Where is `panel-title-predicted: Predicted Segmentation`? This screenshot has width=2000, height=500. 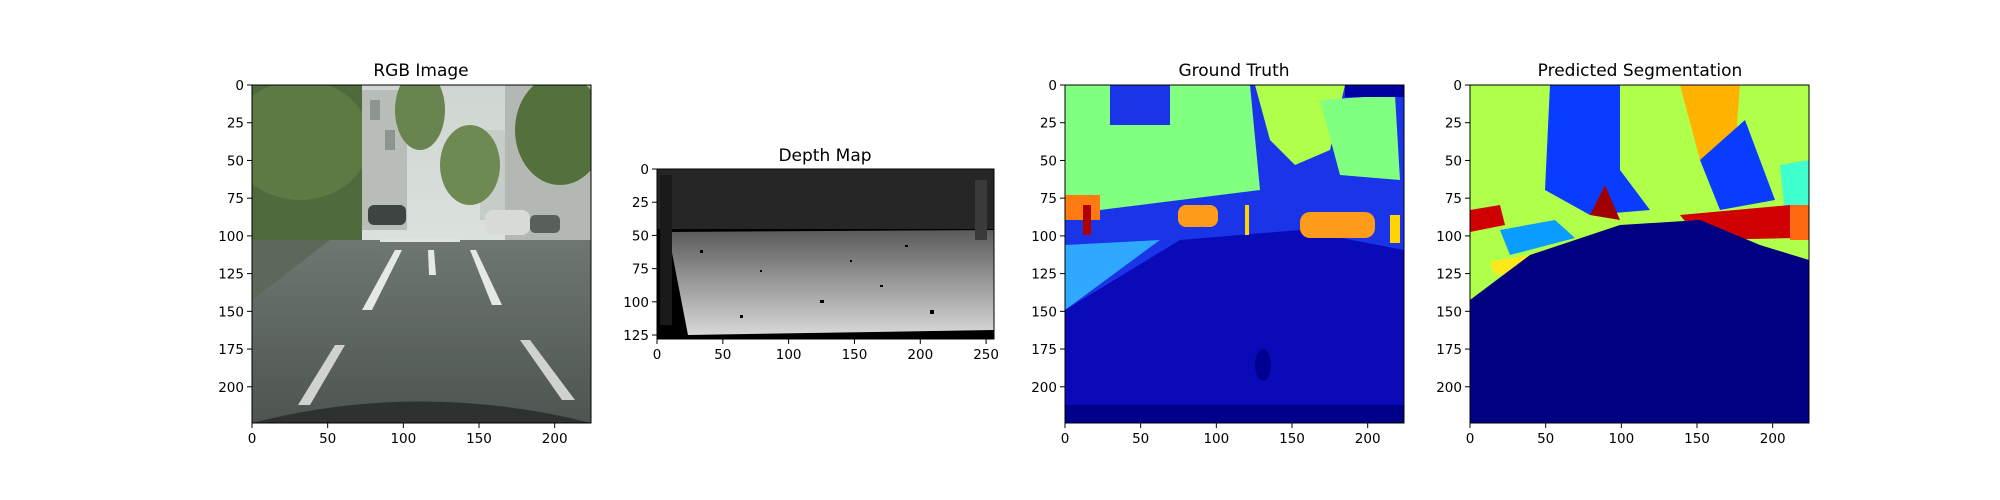 panel-title-predicted: Predicted Segmentation is located at coordinates (1640, 71).